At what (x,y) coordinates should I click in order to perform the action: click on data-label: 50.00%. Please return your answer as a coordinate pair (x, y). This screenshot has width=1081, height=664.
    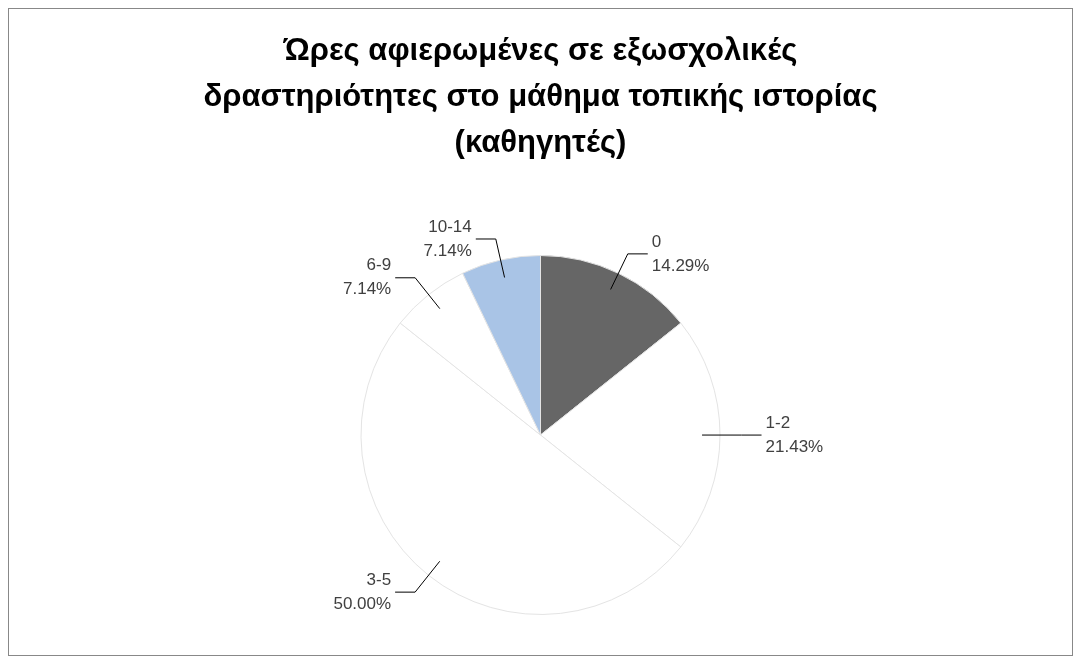
    Looking at the image, I should click on (362, 603).